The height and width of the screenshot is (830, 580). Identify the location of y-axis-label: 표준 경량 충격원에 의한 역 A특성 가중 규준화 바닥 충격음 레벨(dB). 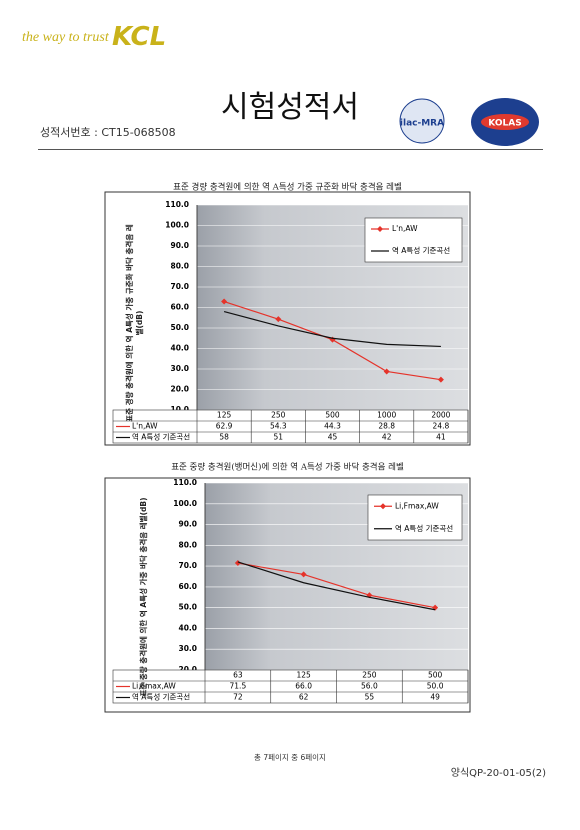
(134, 323).